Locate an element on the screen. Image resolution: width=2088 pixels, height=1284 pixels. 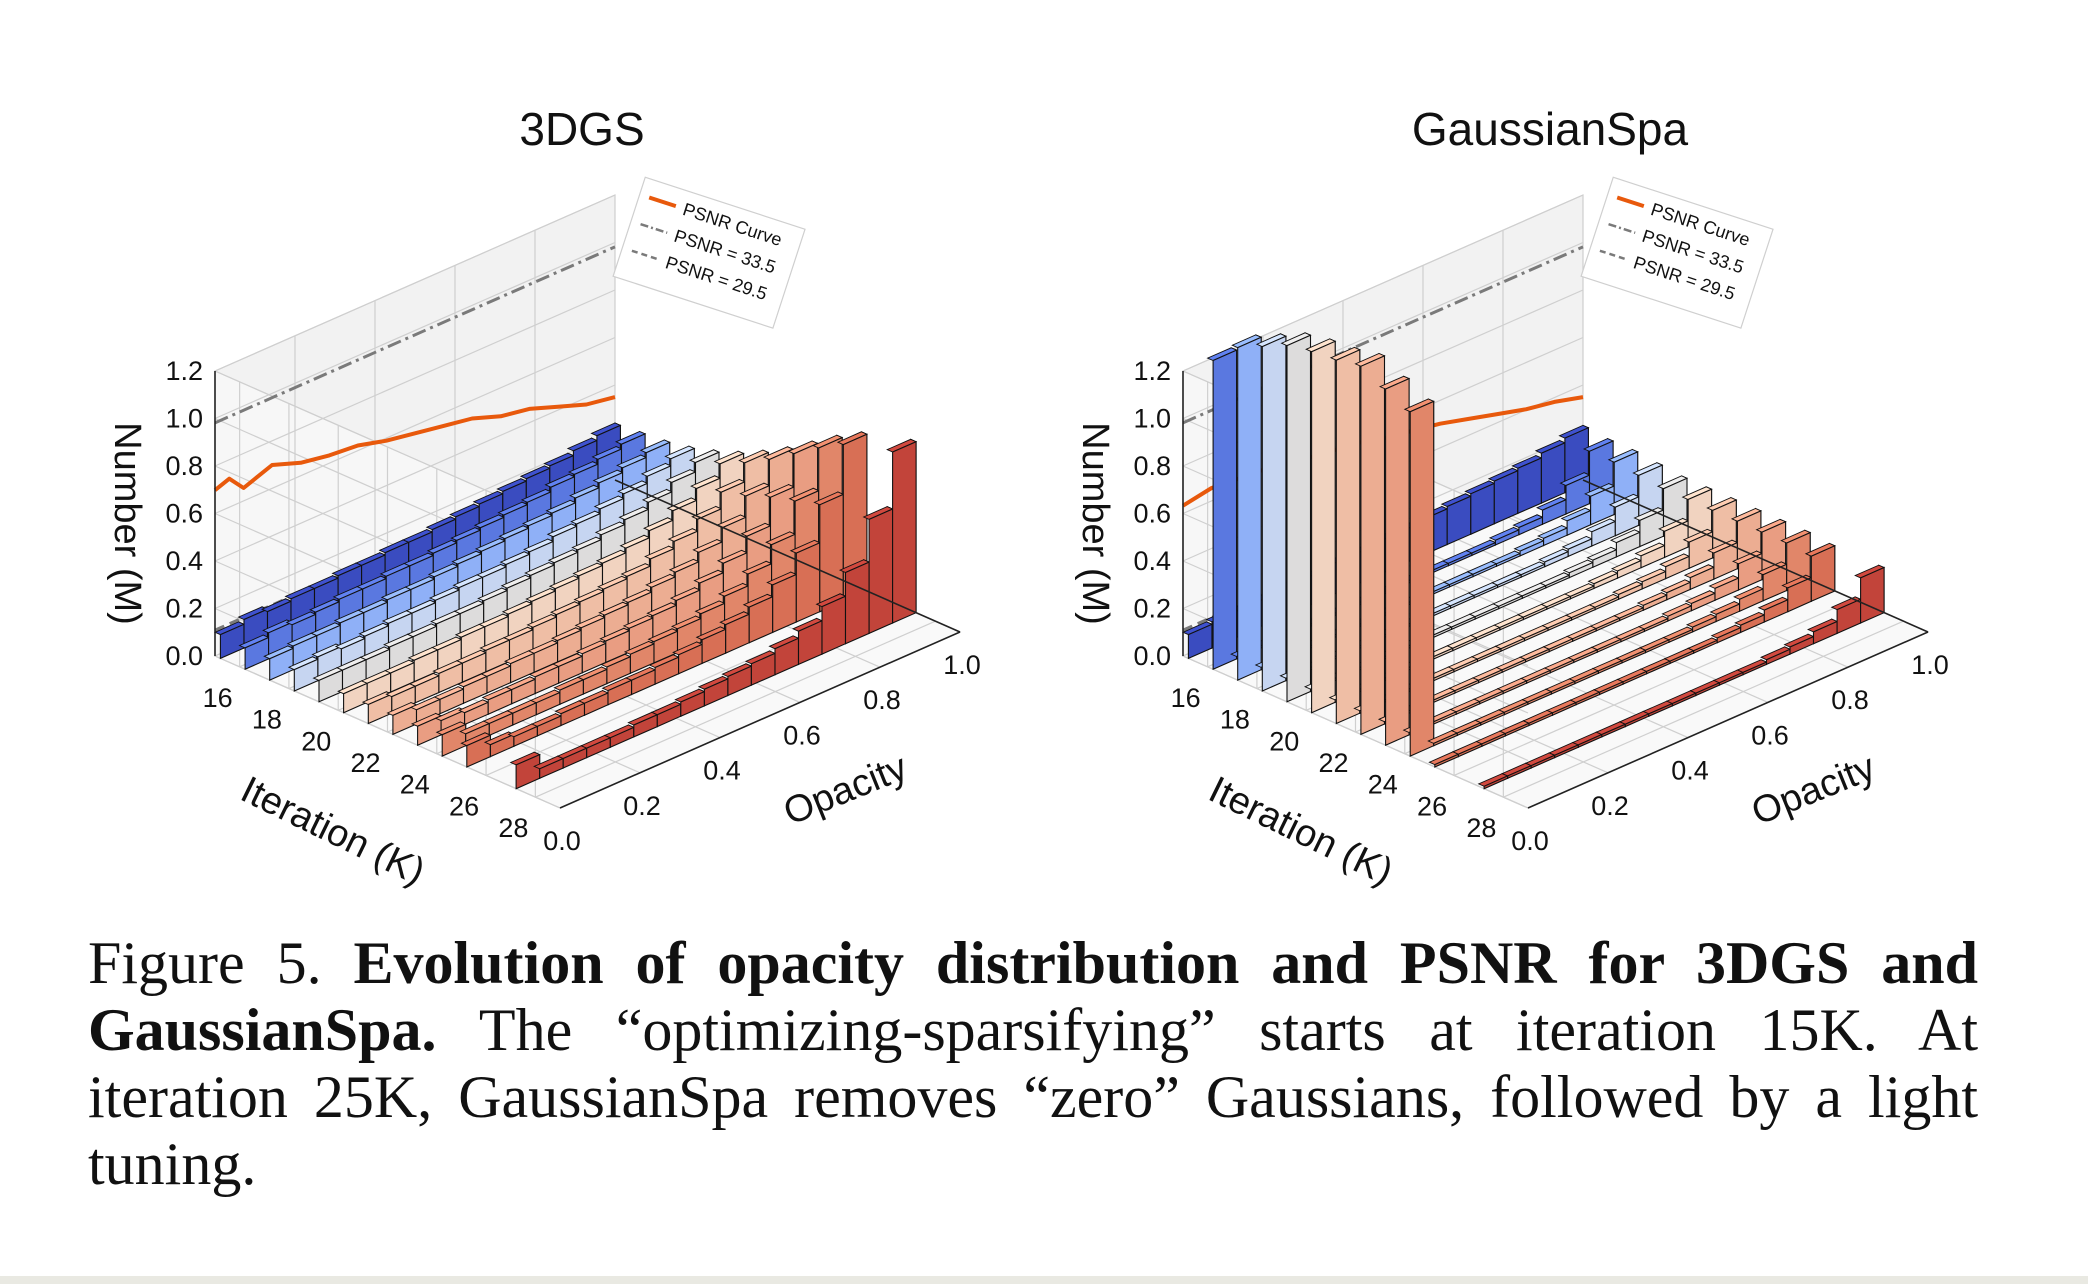
y-axis-line is located at coordinates (1755, 556).